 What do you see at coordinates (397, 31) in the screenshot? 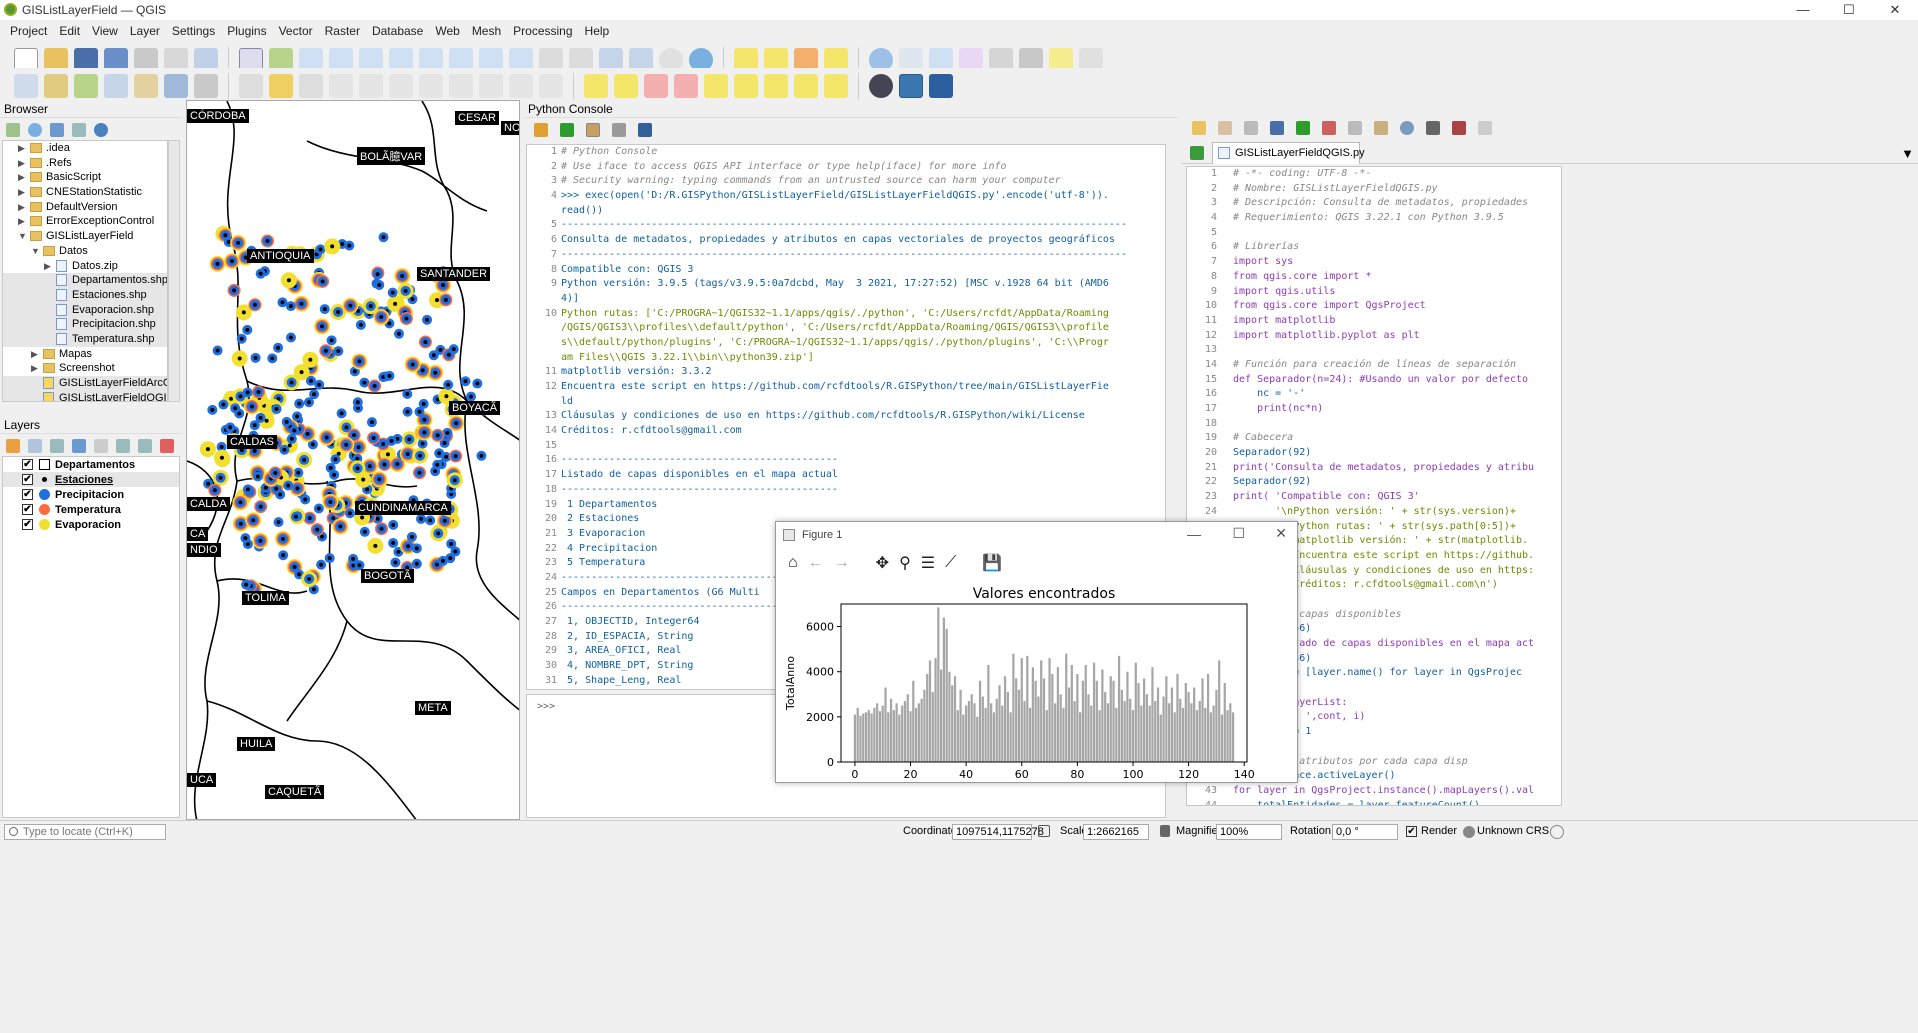
I see `menu-database: Database` at bounding box center [397, 31].